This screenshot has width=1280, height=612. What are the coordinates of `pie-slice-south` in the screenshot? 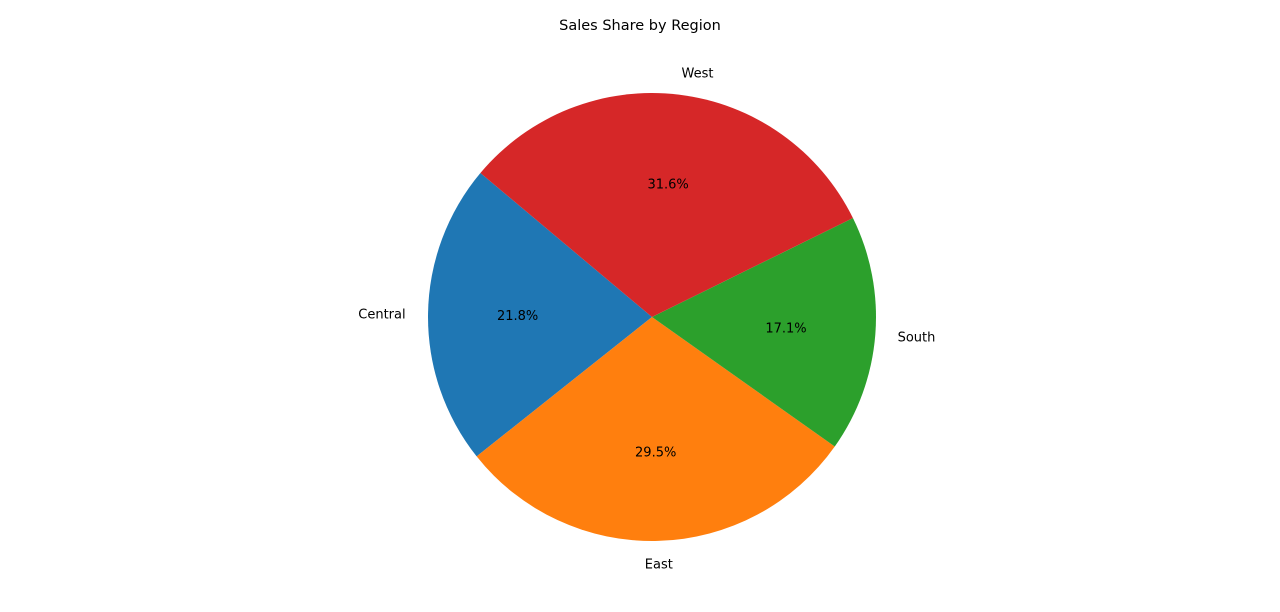 It's located at (764, 332).